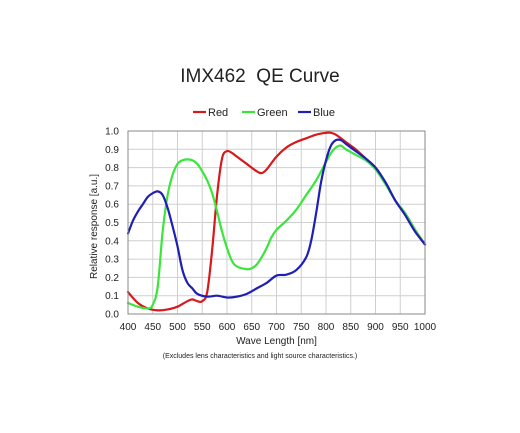  What do you see at coordinates (112, 168) in the screenshot?
I see `y-tick-label: 0.8` at bounding box center [112, 168].